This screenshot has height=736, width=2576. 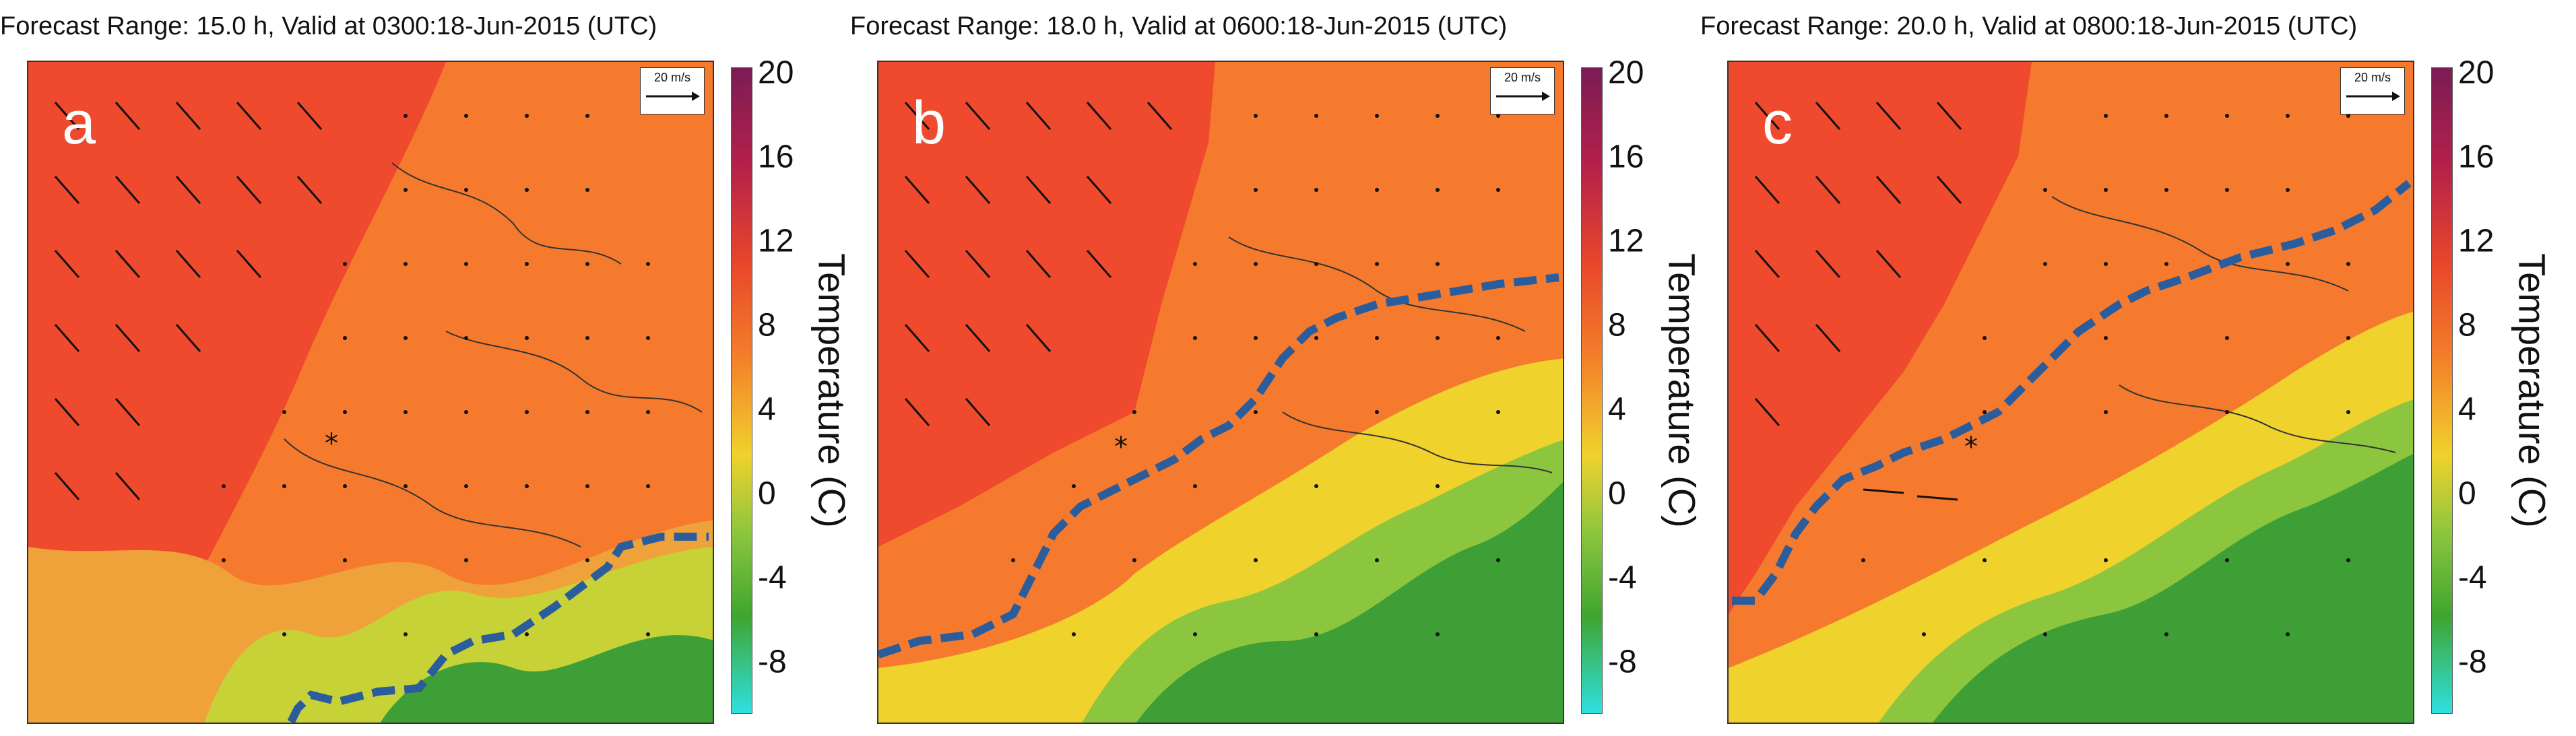 What do you see at coordinates (1777, 123) in the screenshot?
I see `panel-letter: c` at bounding box center [1777, 123].